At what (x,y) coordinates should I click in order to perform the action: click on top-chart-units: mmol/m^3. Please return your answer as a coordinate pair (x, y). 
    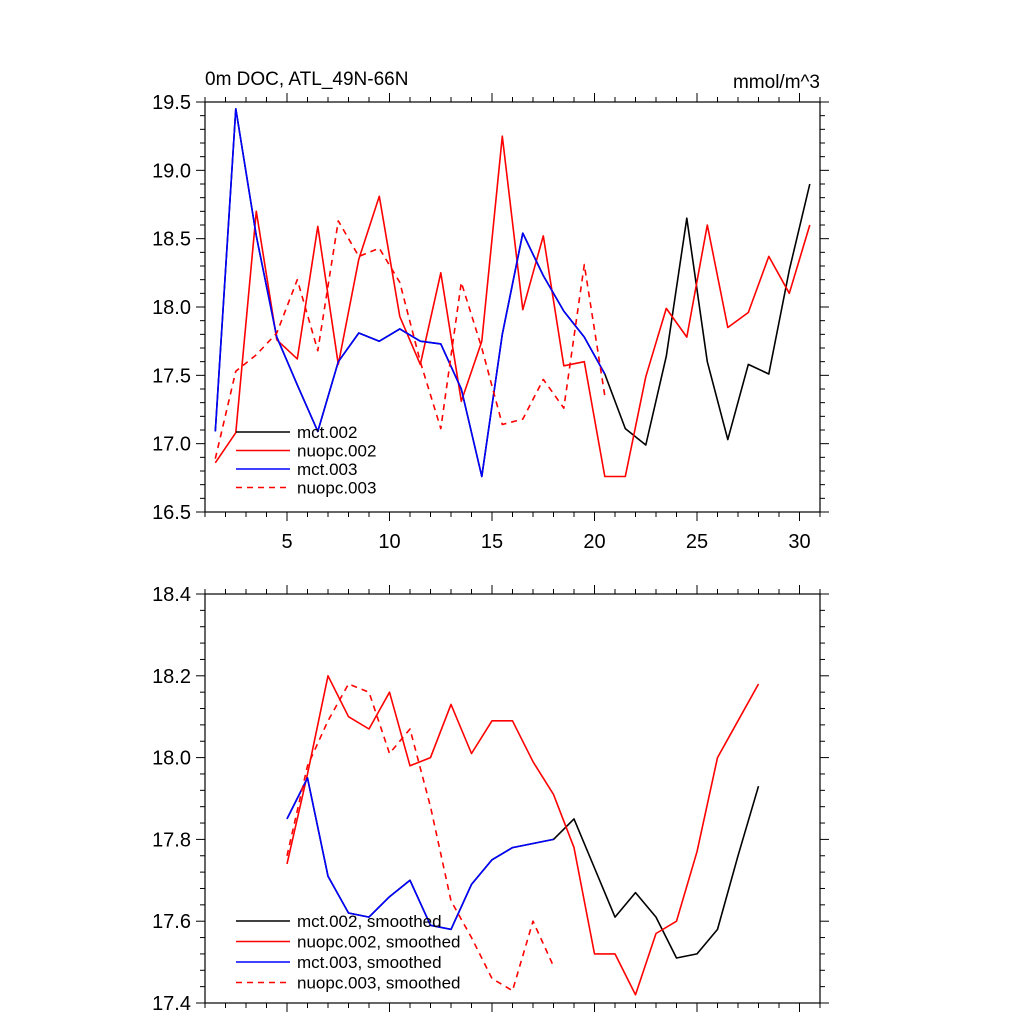
    Looking at the image, I should click on (776, 82).